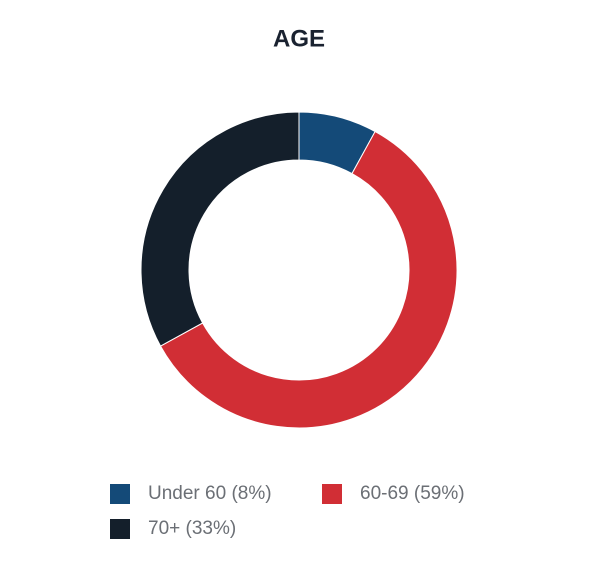 This screenshot has width=600, height=576. I want to click on chart-title: AGE, so click(299, 38).